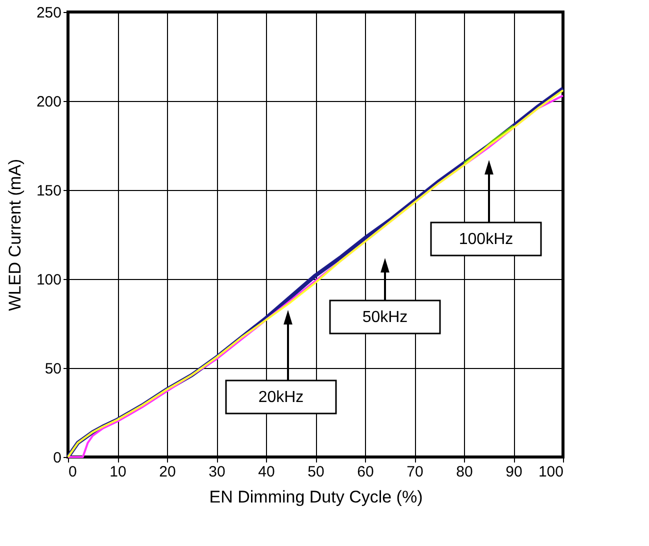  Describe the element at coordinates (415, 472) in the screenshot. I see `x-tick-label: 70` at that location.